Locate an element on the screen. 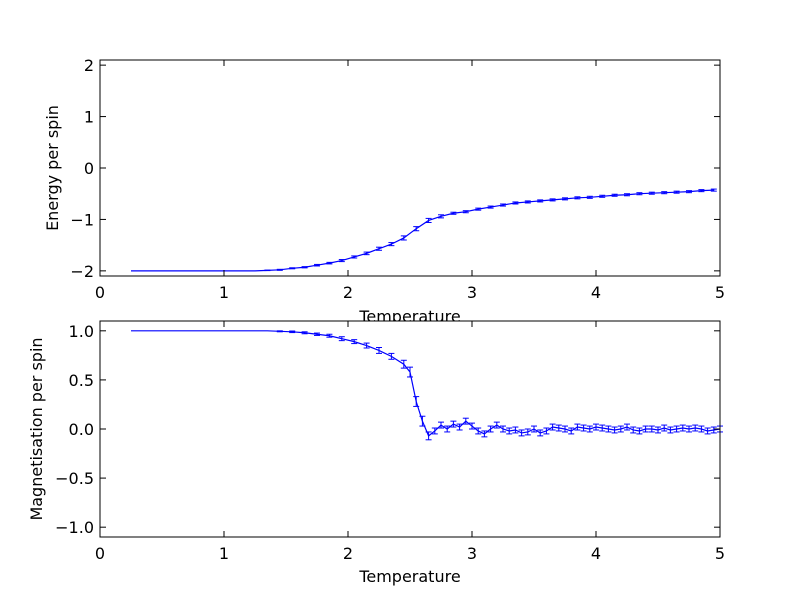 The width and height of the screenshot is (800, 597). energy-x-tick-label: 4 is located at coordinates (596, 292).